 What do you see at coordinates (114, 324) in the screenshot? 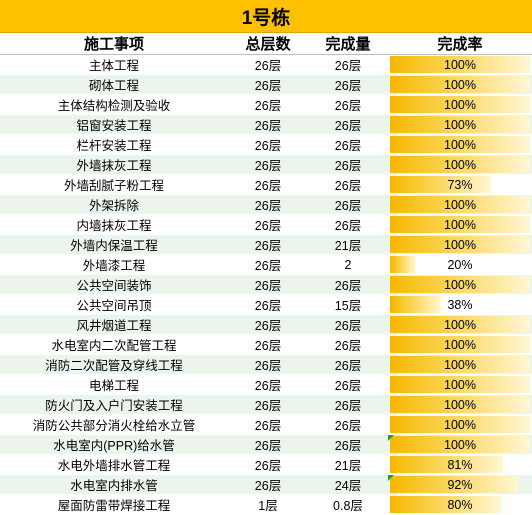
I see `cell-item: 风井烟道工程` at bounding box center [114, 324].